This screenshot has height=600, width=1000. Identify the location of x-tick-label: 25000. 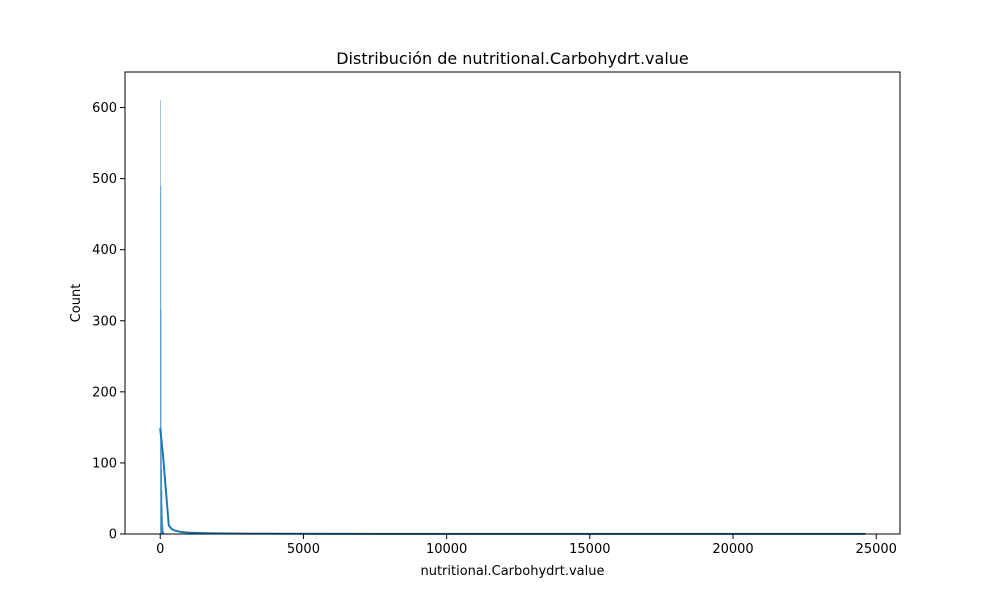
(876, 549).